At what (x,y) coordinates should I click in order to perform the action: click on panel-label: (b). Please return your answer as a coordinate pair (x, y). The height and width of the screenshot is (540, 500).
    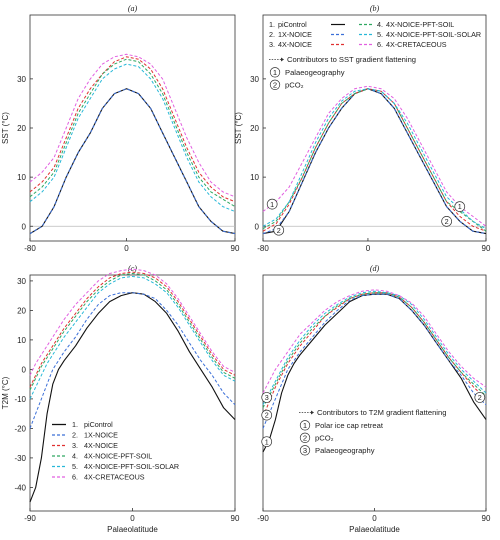
    Looking at the image, I should click on (375, 8).